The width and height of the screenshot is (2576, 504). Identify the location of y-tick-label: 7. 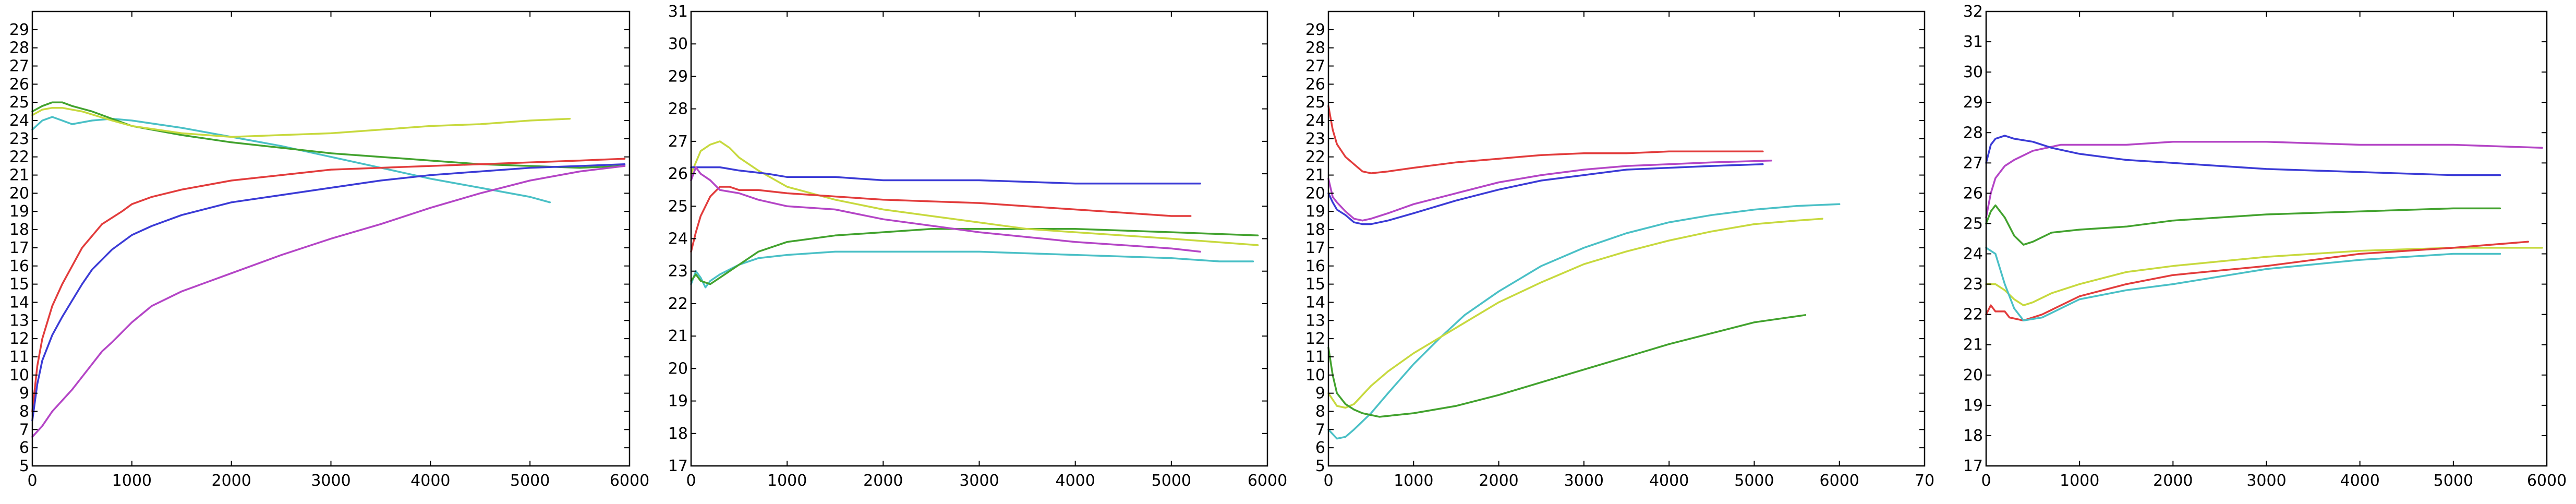
(1320, 430).